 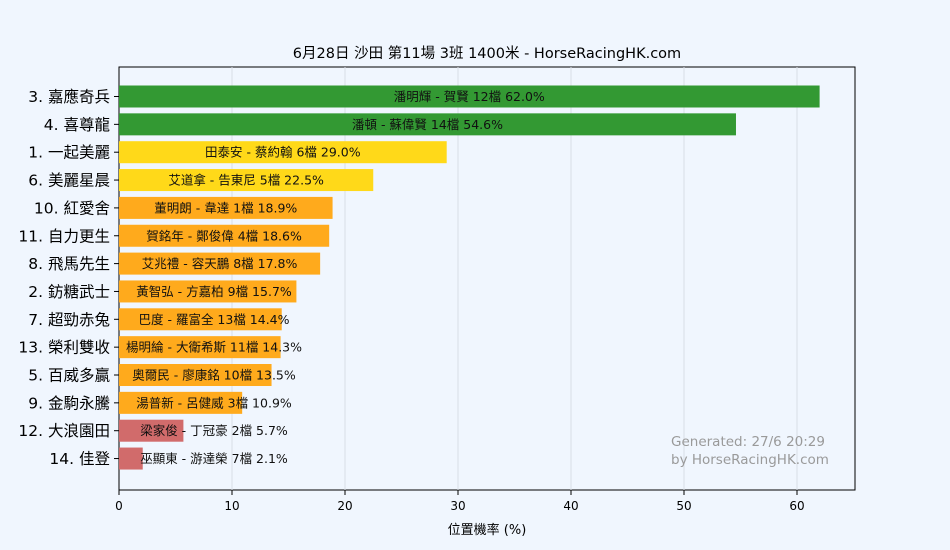 What do you see at coordinates (69, 403) in the screenshot?
I see `category-label: 9. 金駒永騰` at bounding box center [69, 403].